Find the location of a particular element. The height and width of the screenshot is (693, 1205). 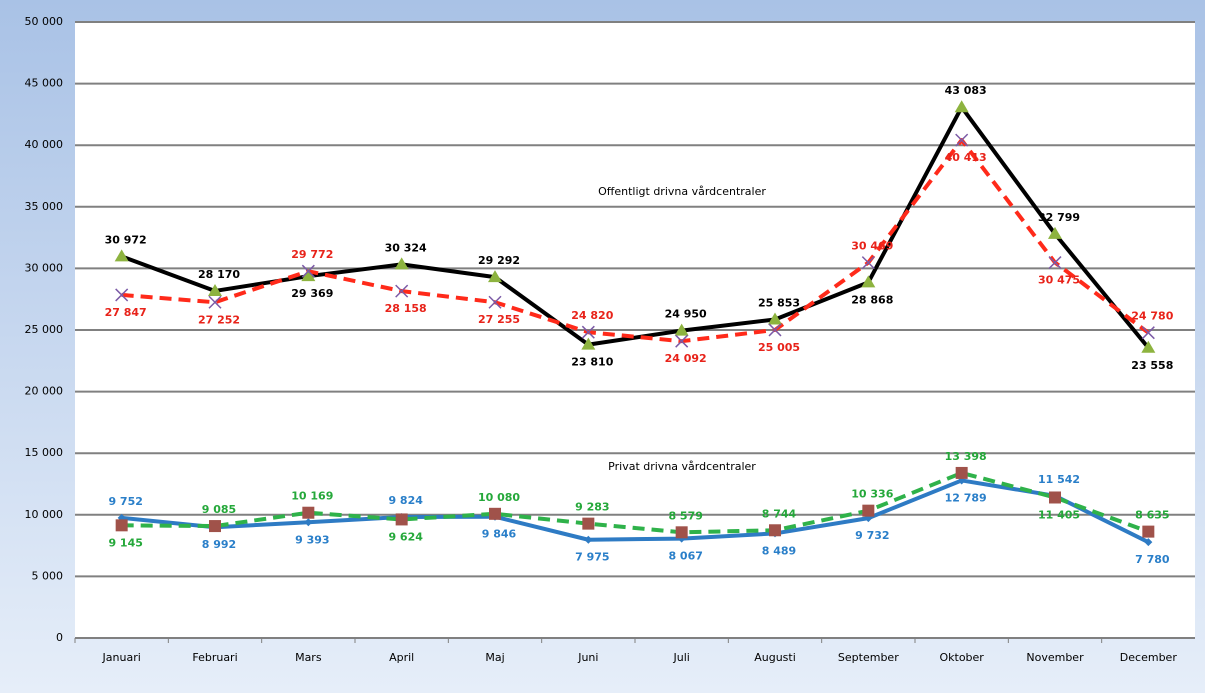

data-label: 10 080 is located at coordinates (499, 497).